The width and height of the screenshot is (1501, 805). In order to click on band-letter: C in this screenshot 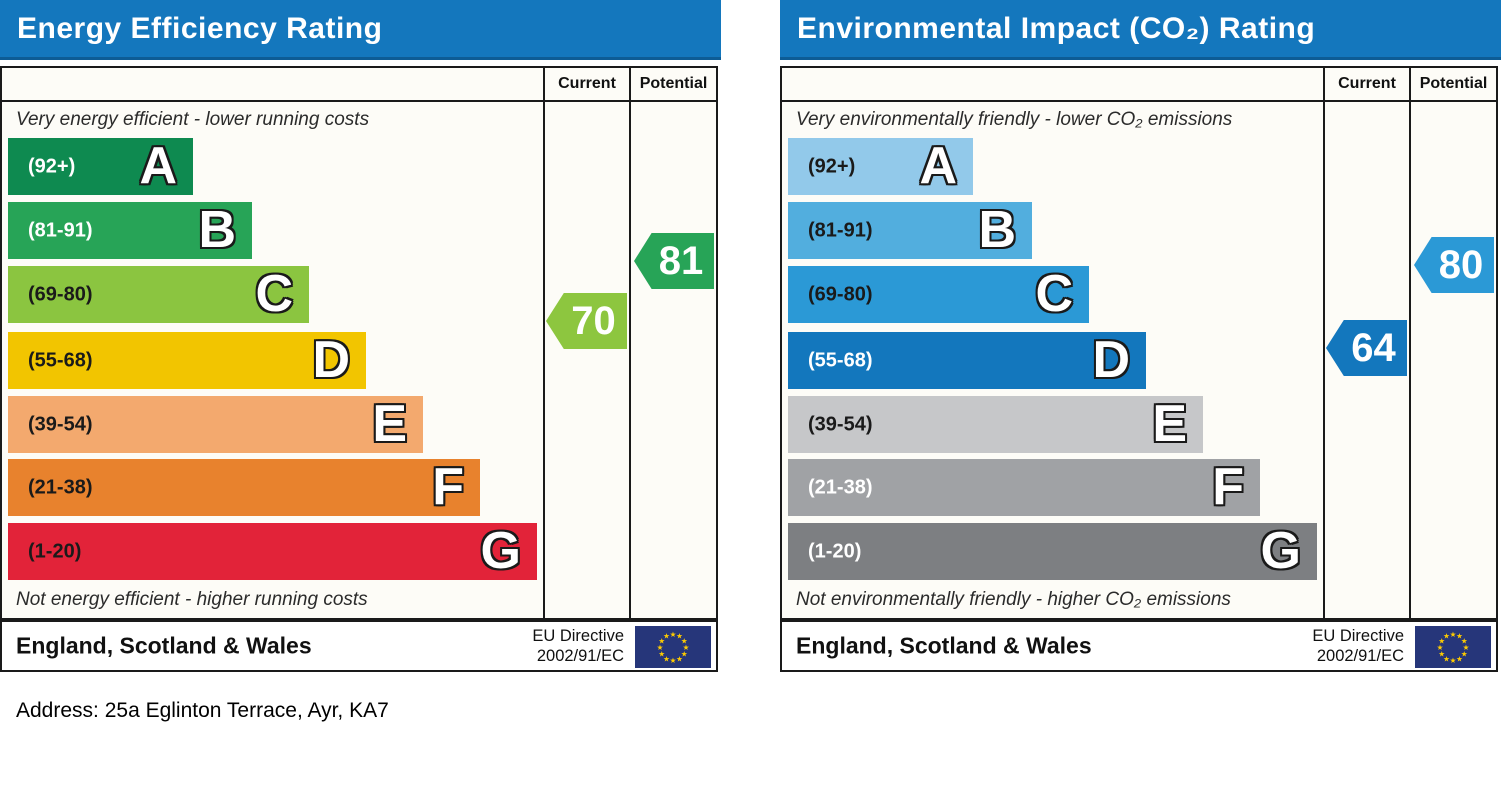, I will do `click(274, 293)`.